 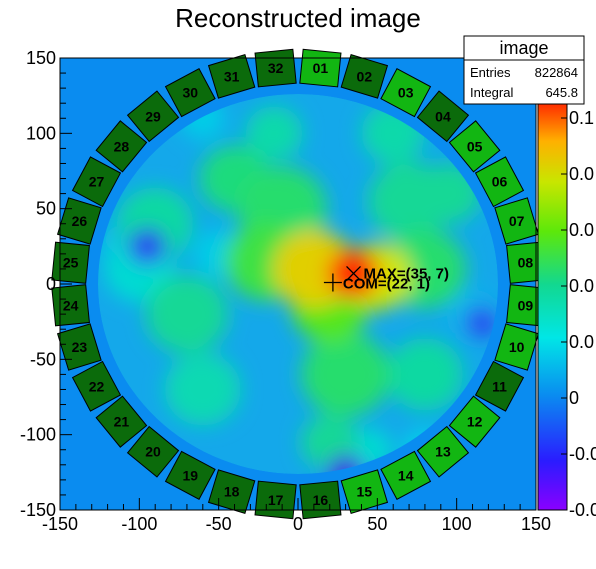 I want to click on x-tick-label: 50, so click(x=377, y=524).